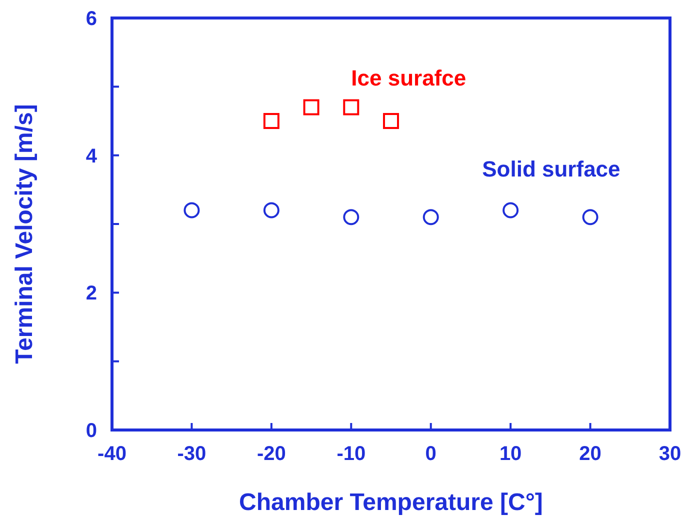  What do you see at coordinates (551, 169) in the screenshot?
I see `series-label: Solid surface` at bounding box center [551, 169].